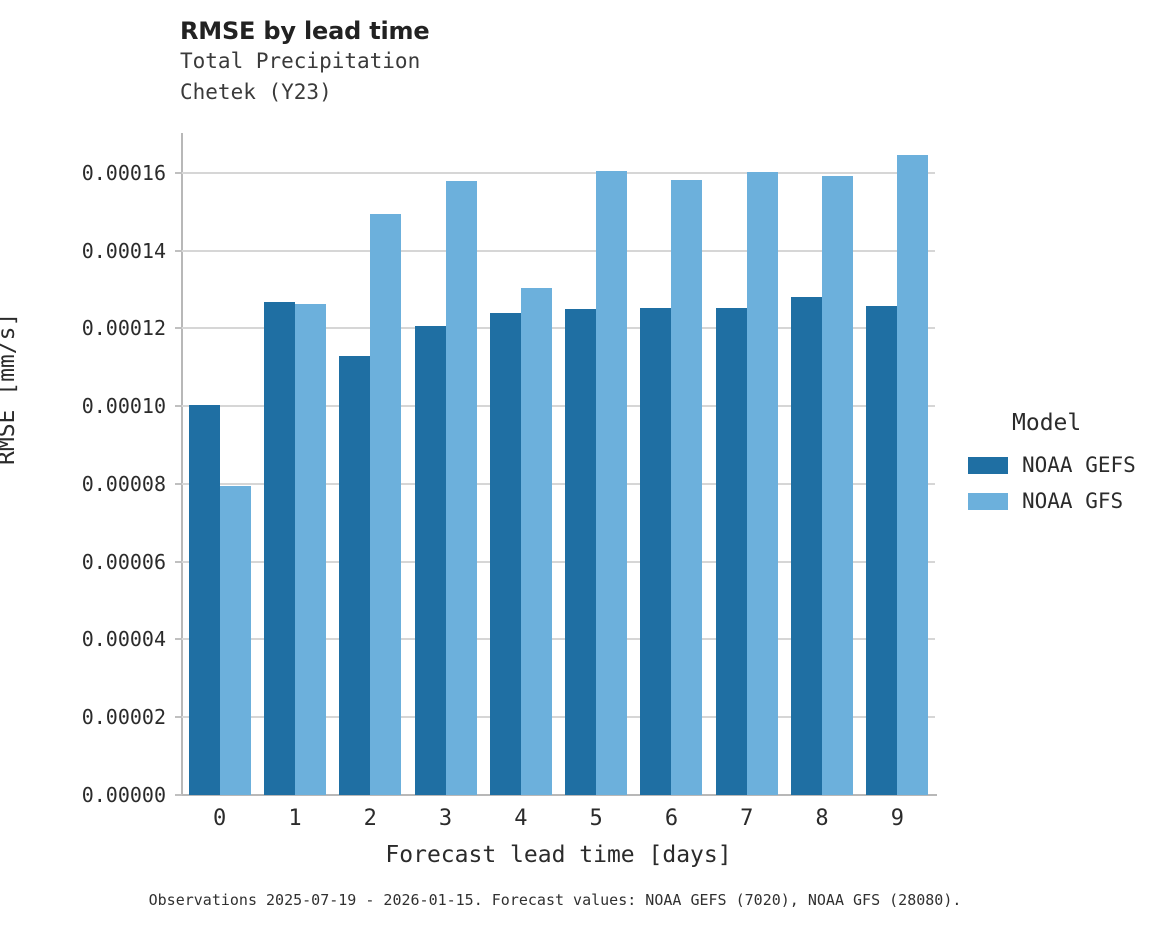  I want to click on y-tick-label: 0.00014, so click(123, 250).